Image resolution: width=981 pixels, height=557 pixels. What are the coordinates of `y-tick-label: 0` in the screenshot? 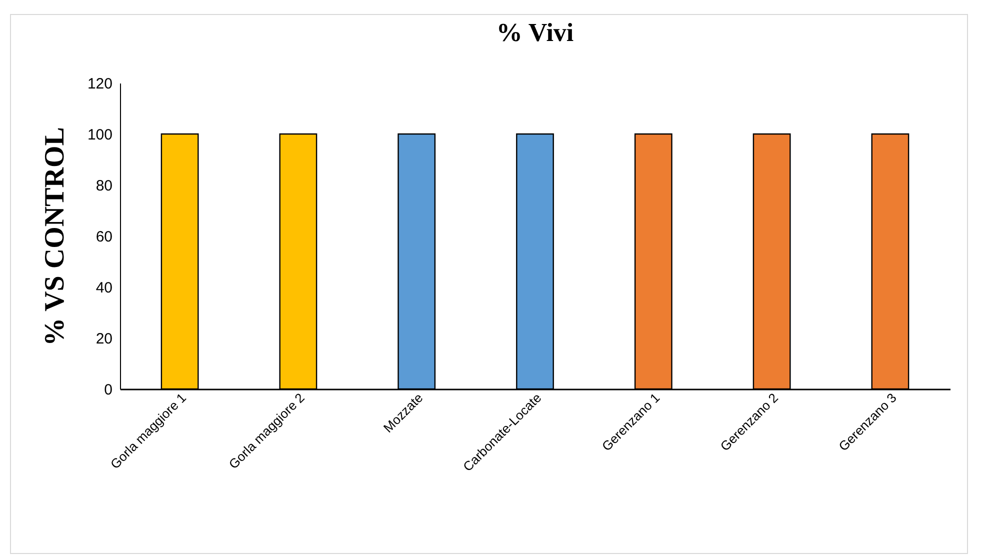 It's located at (108, 390).